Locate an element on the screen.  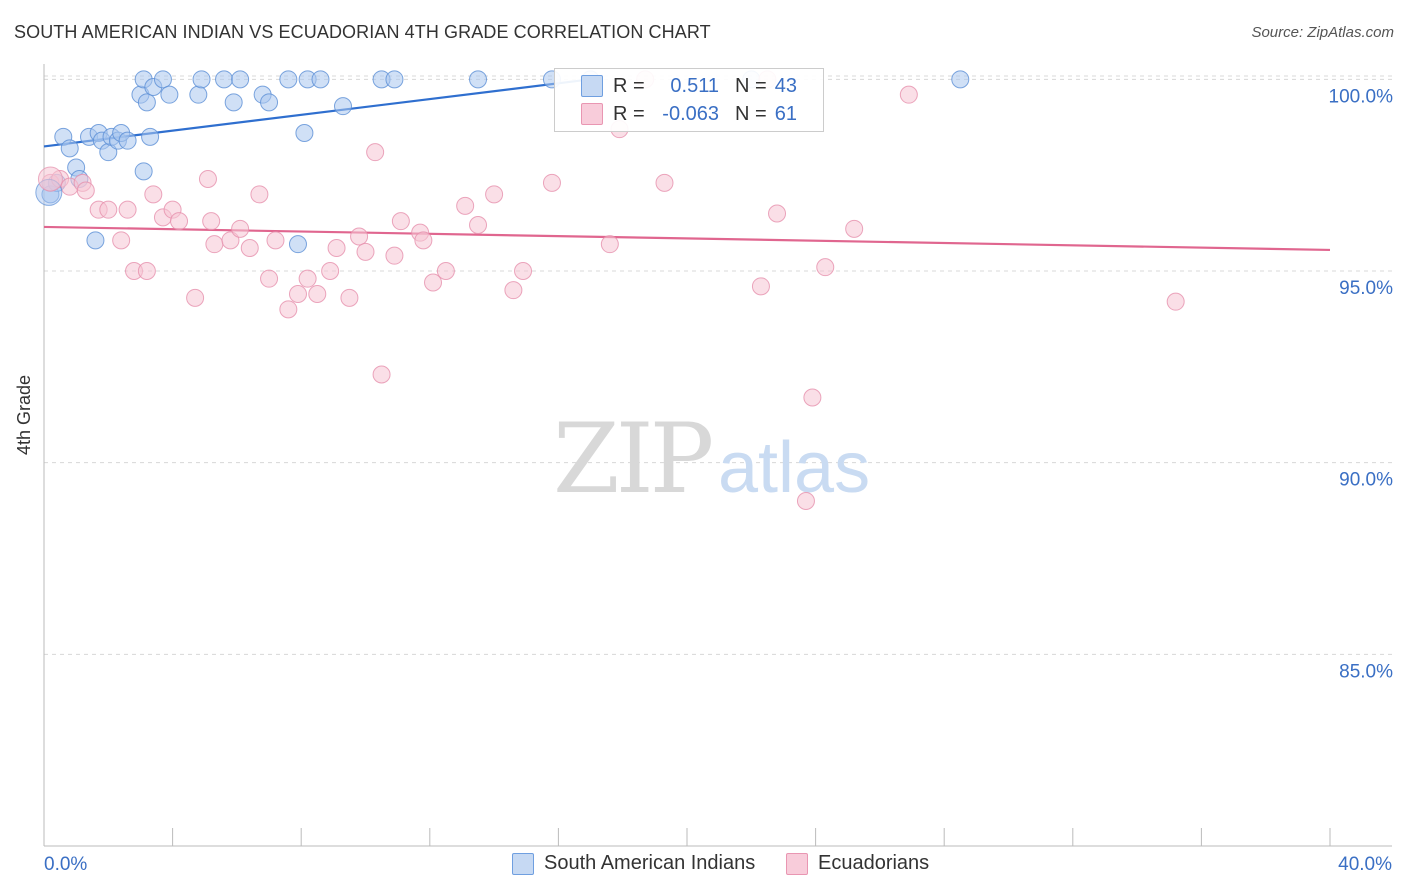
watermark: ZIP atlas is located at coordinates (711, 459).